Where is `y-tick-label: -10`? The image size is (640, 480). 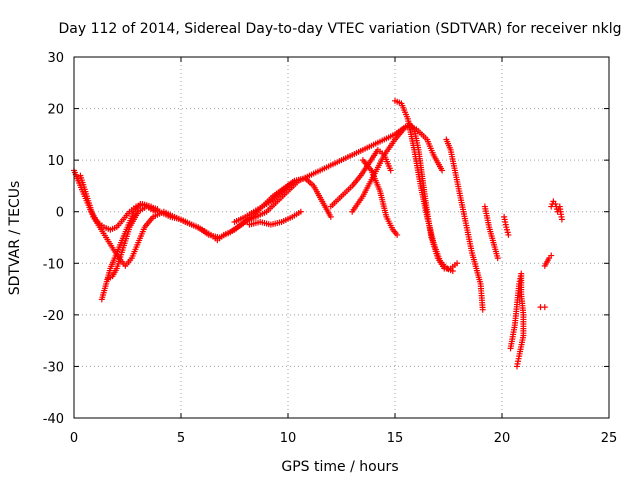
y-tick-label: -10 is located at coordinates (53, 264).